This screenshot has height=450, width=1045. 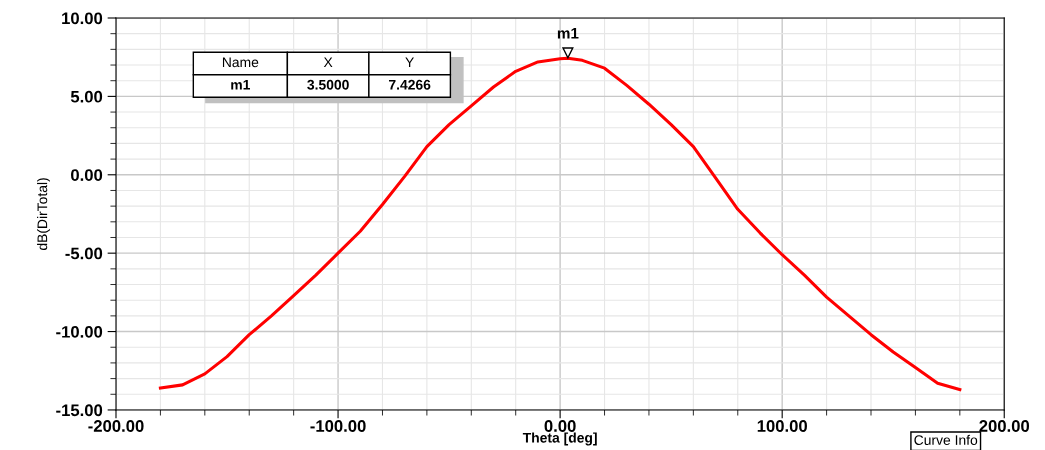 What do you see at coordinates (84, 253) in the screenshot?
I see `y-tick-label: -5.00` at bounding box center [84, 253].